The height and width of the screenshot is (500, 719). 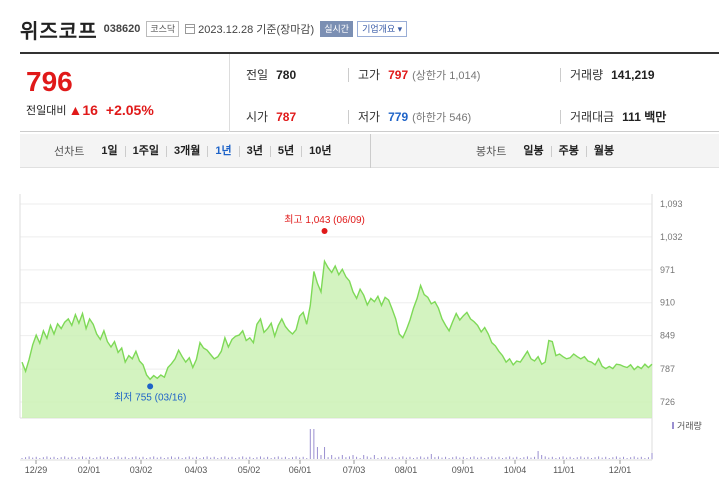 I want to click on prev-close-value: 780, so click(x=286, y=74).